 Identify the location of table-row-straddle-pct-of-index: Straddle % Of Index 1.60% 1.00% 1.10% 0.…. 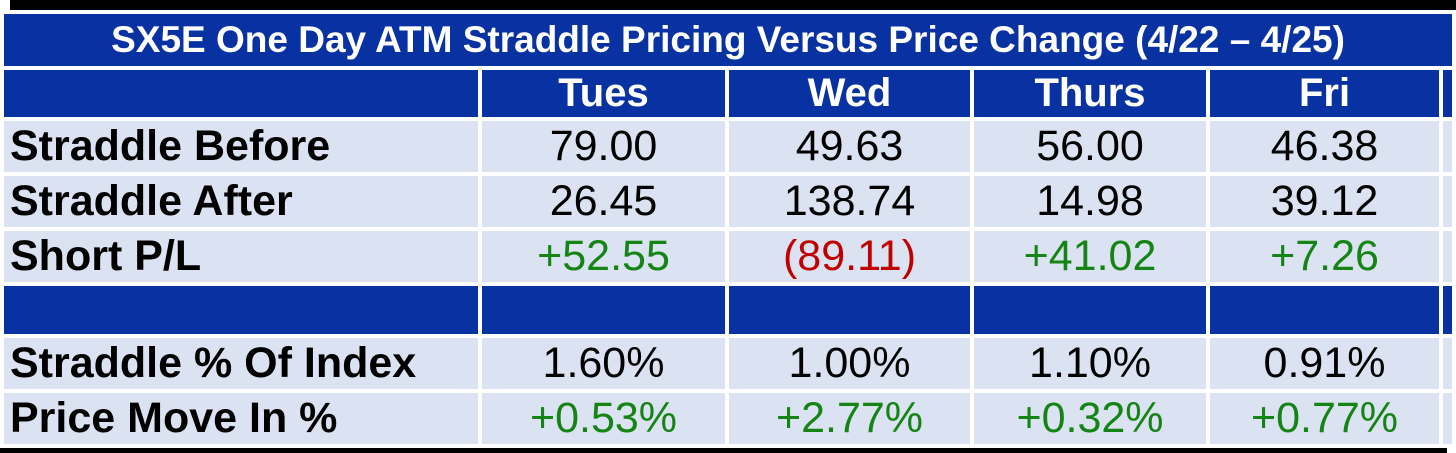
(728, 363).